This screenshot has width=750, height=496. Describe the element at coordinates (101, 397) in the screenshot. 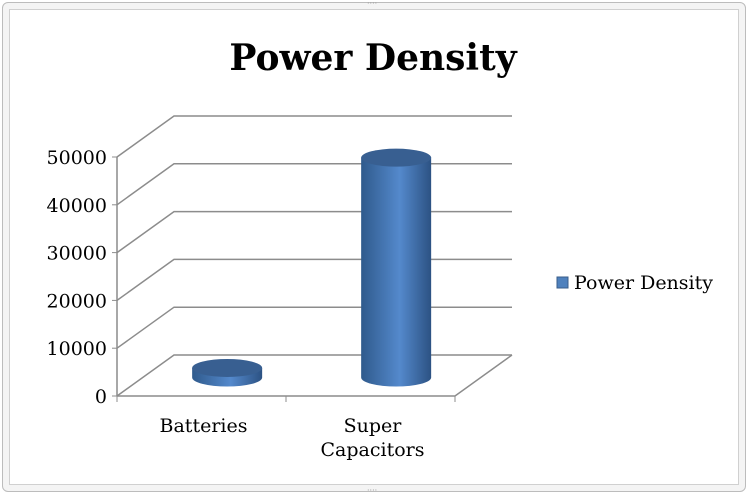

I see `y-tick-label: 0` at that location.